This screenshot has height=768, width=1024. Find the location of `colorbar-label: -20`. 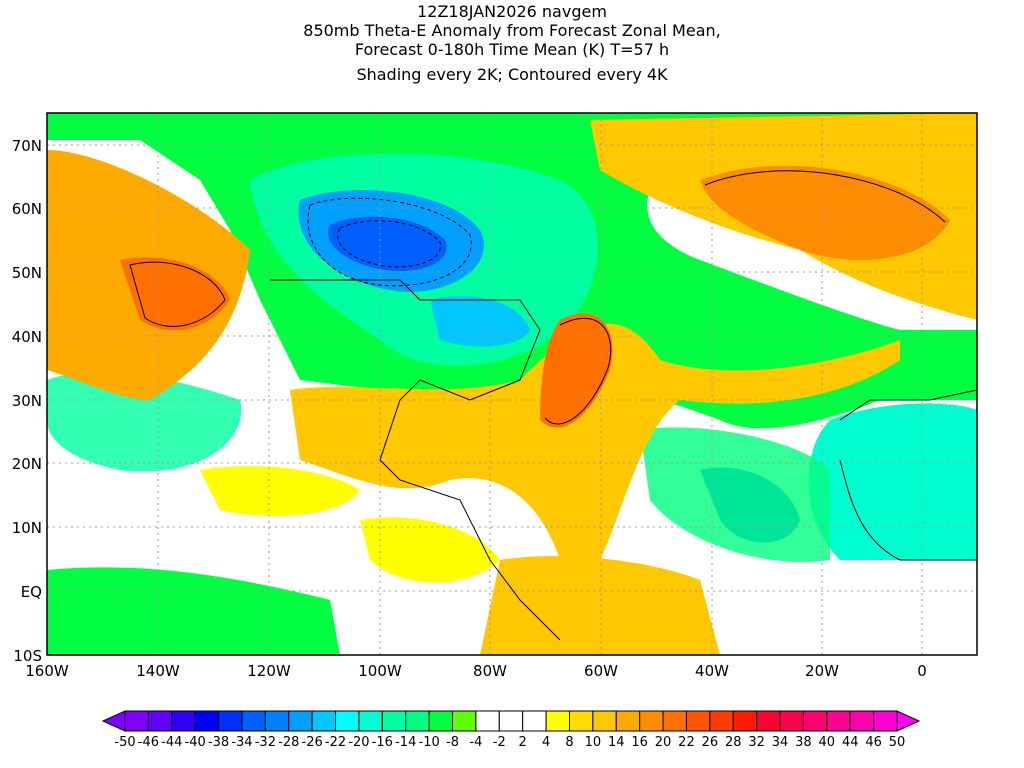

colorbar-label: -20 is located at coordinates (358, 742).